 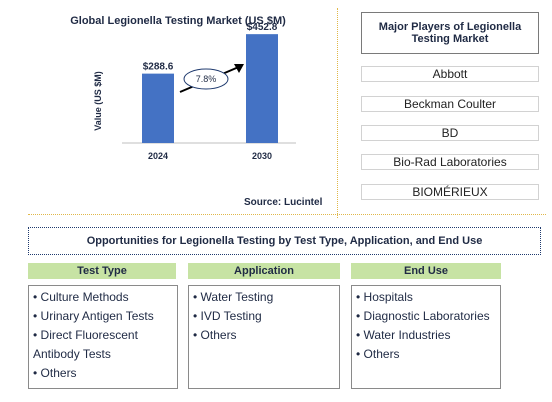 I want to click on cagr-label: 7.8%, so click(x=206, y=79).